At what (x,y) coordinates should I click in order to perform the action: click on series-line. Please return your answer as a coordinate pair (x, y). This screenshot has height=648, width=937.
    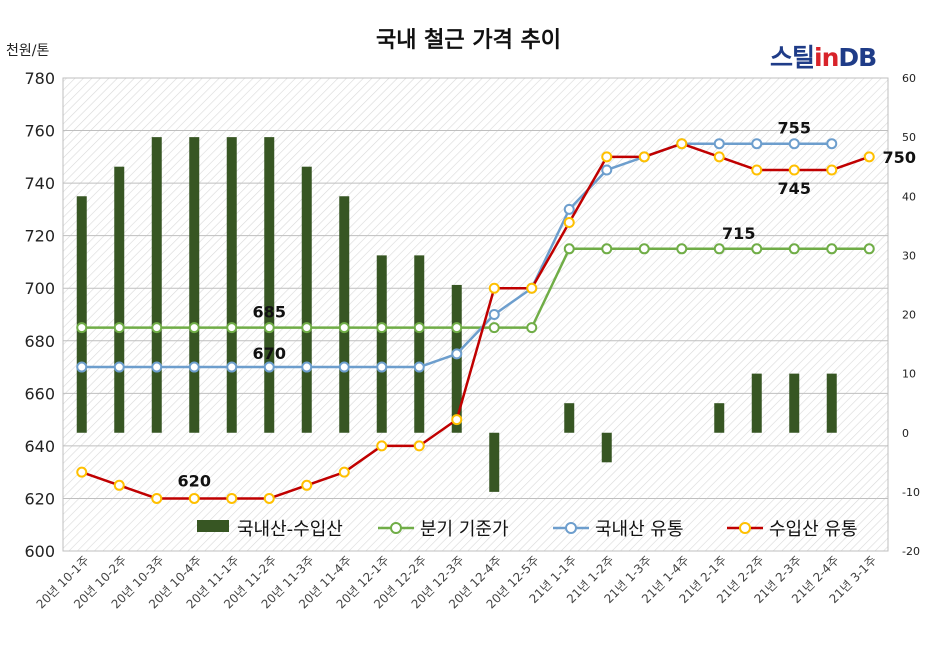
    Looking at the image, I should click on (475, 288).